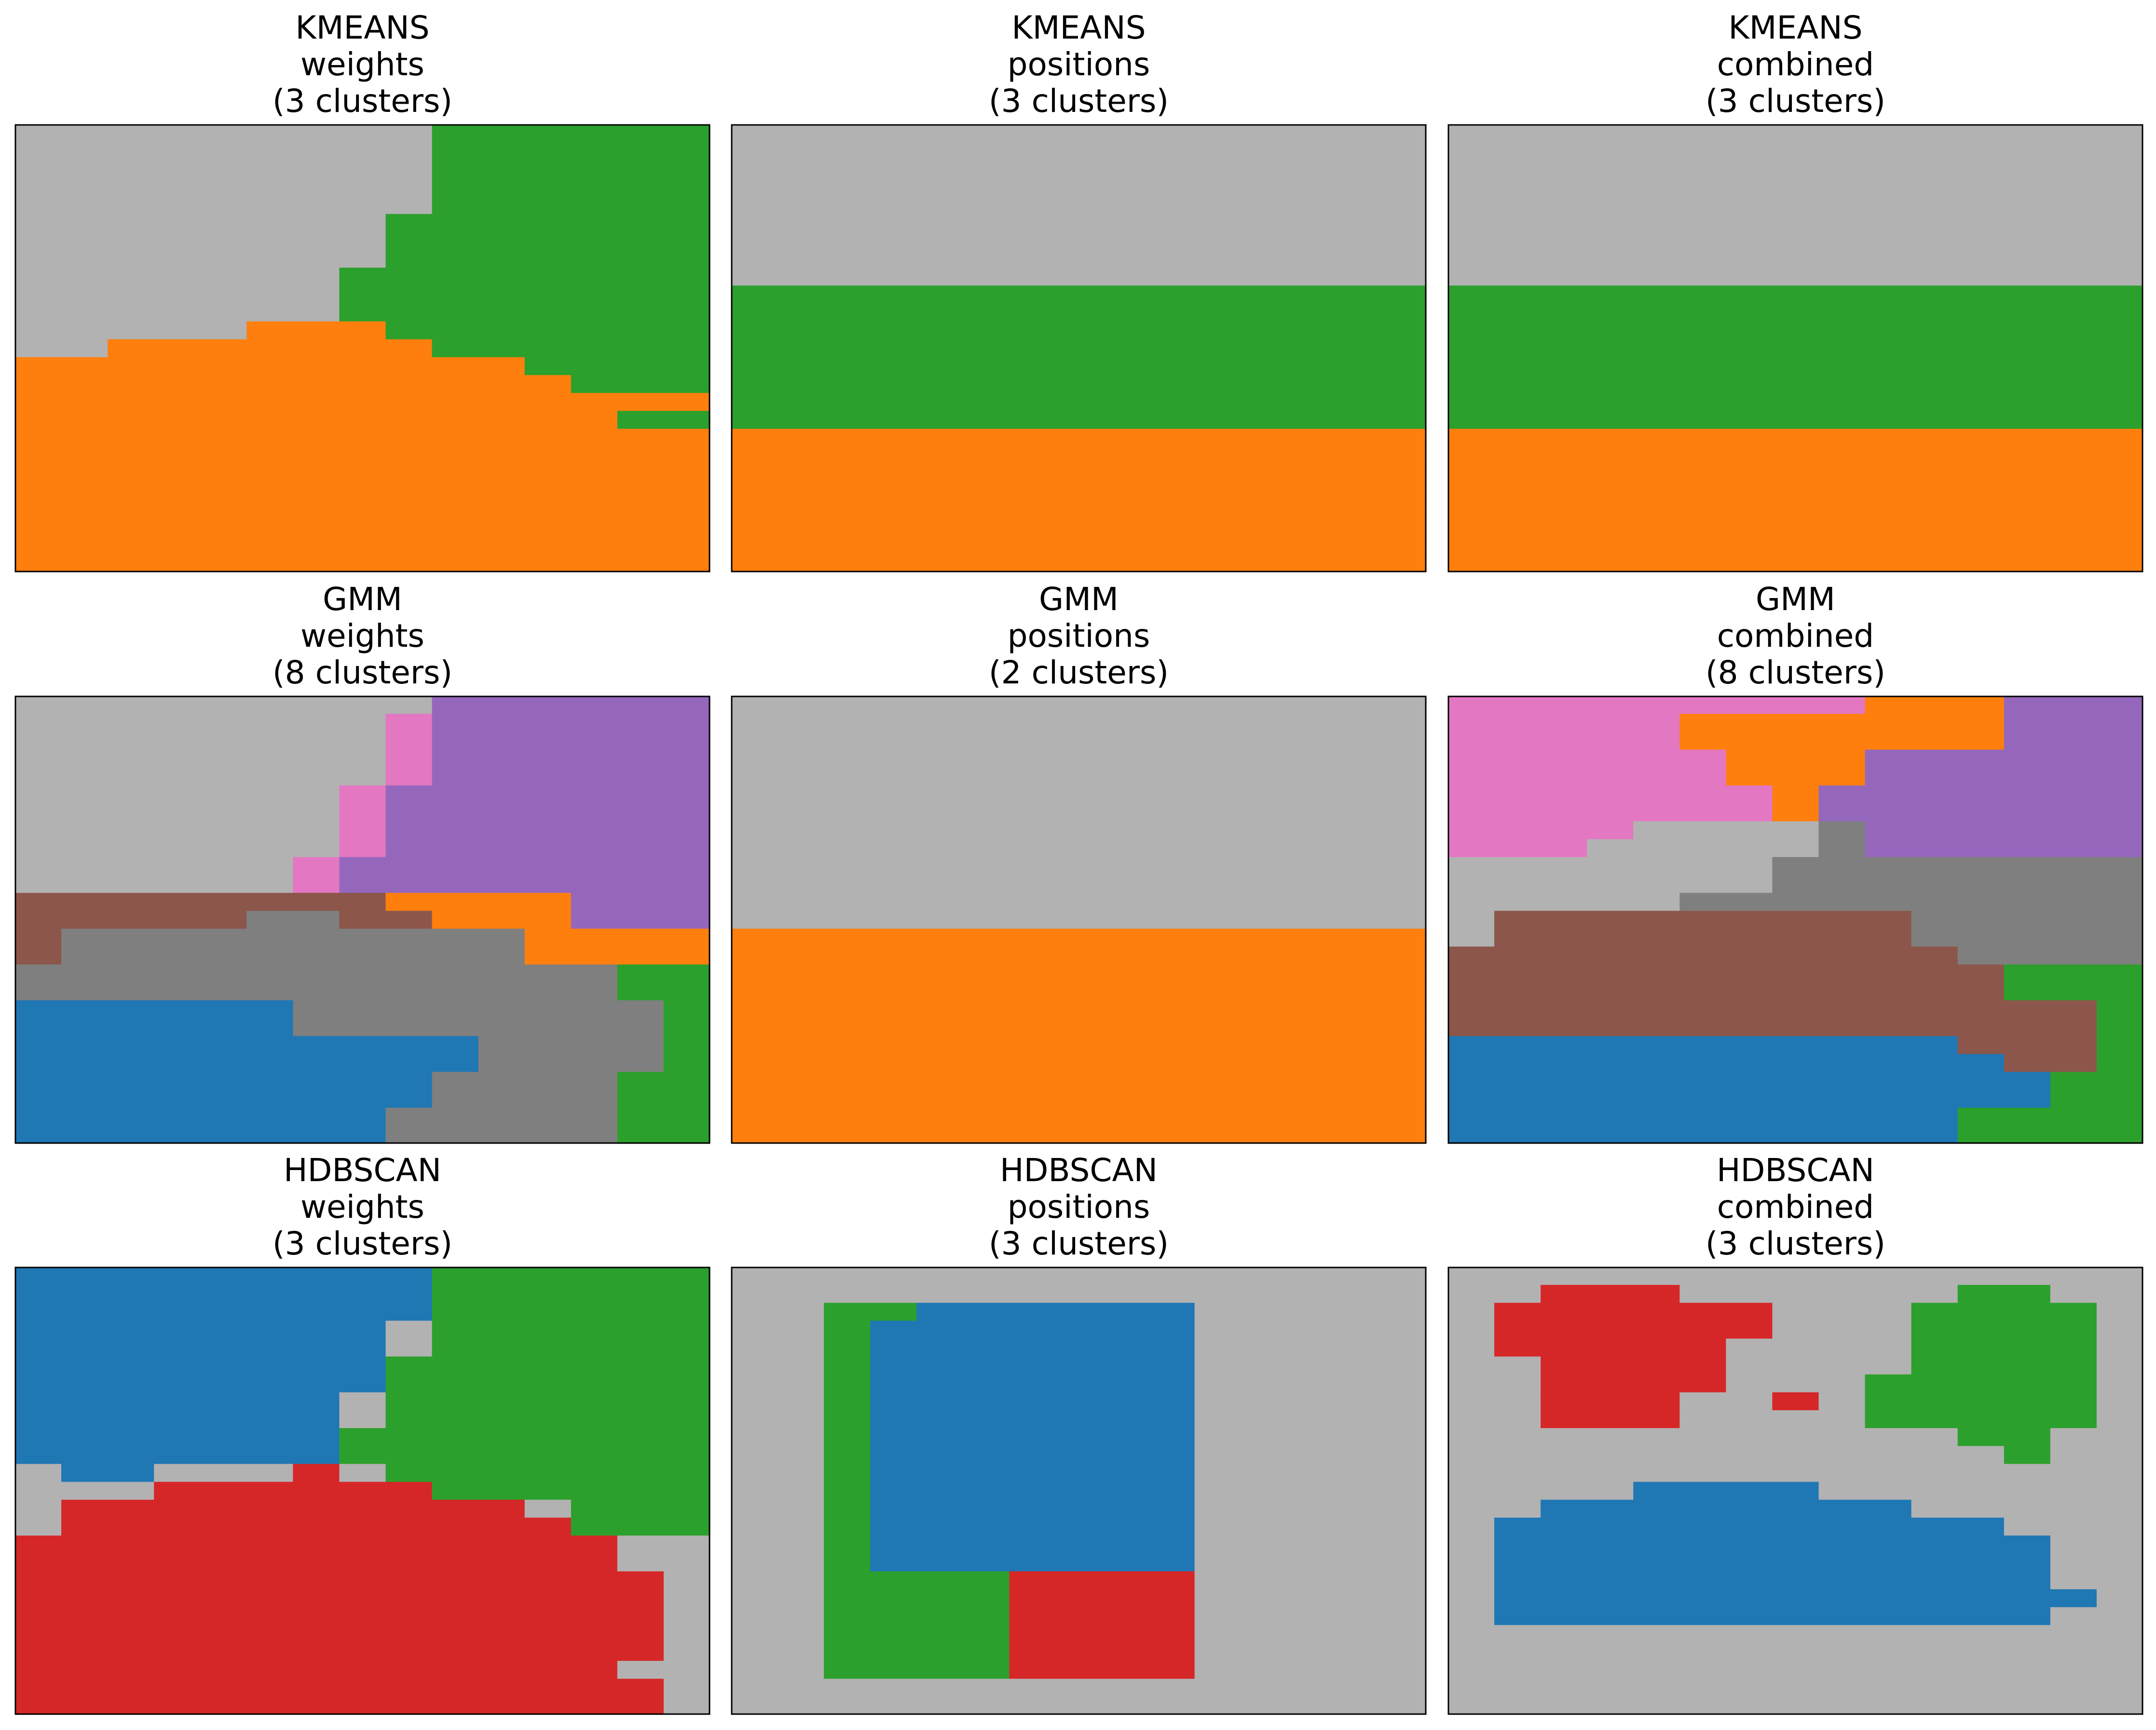 The height and width of the screenshot is (1730, 2156). What do you see at coordinates (1795, 672) in the screenshot?
I see `panel-title-count: (8 clusters)` at bounding box center [1795, 672].